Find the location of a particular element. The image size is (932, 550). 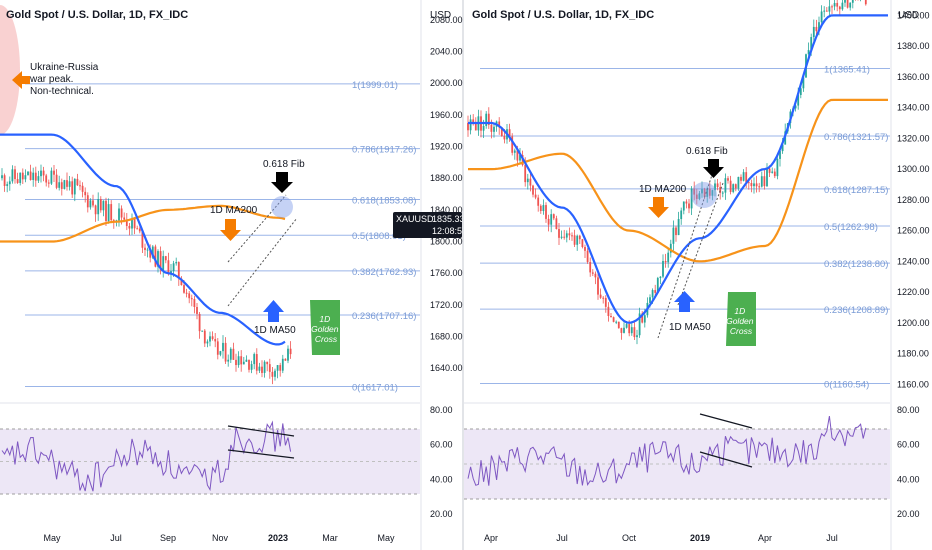

rsi-tick-label: 20.00 is located at coordinates (908, 514).